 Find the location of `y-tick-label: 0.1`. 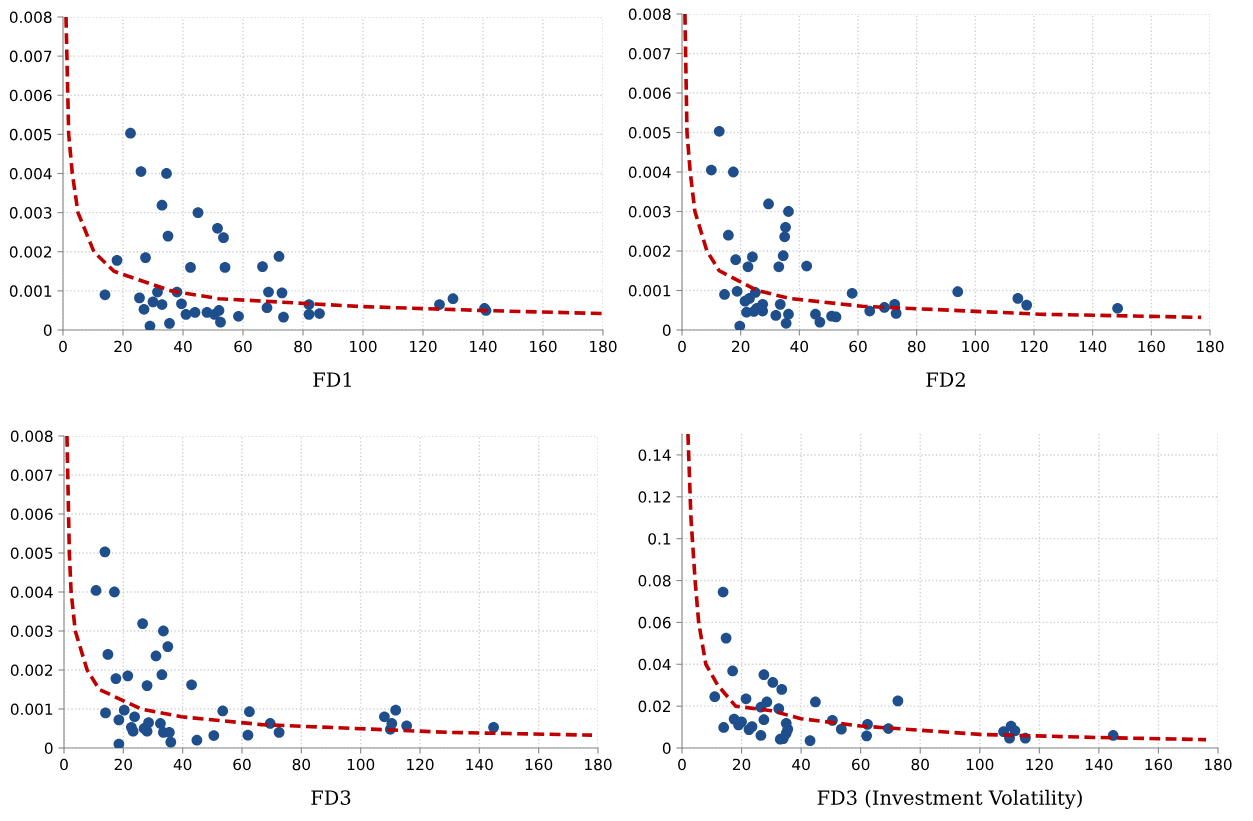

y-tick-label: 0.1 is located at coordinates (659, 539).